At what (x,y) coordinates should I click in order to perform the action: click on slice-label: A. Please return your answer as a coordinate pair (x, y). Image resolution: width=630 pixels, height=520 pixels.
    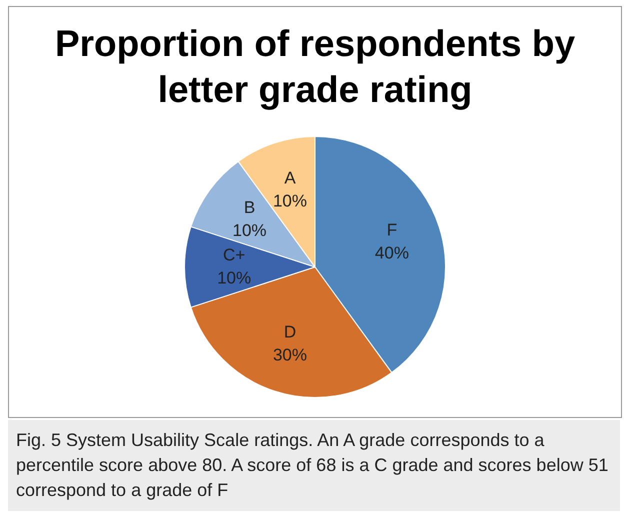
    Looking at the image, I should click on (290, 178).